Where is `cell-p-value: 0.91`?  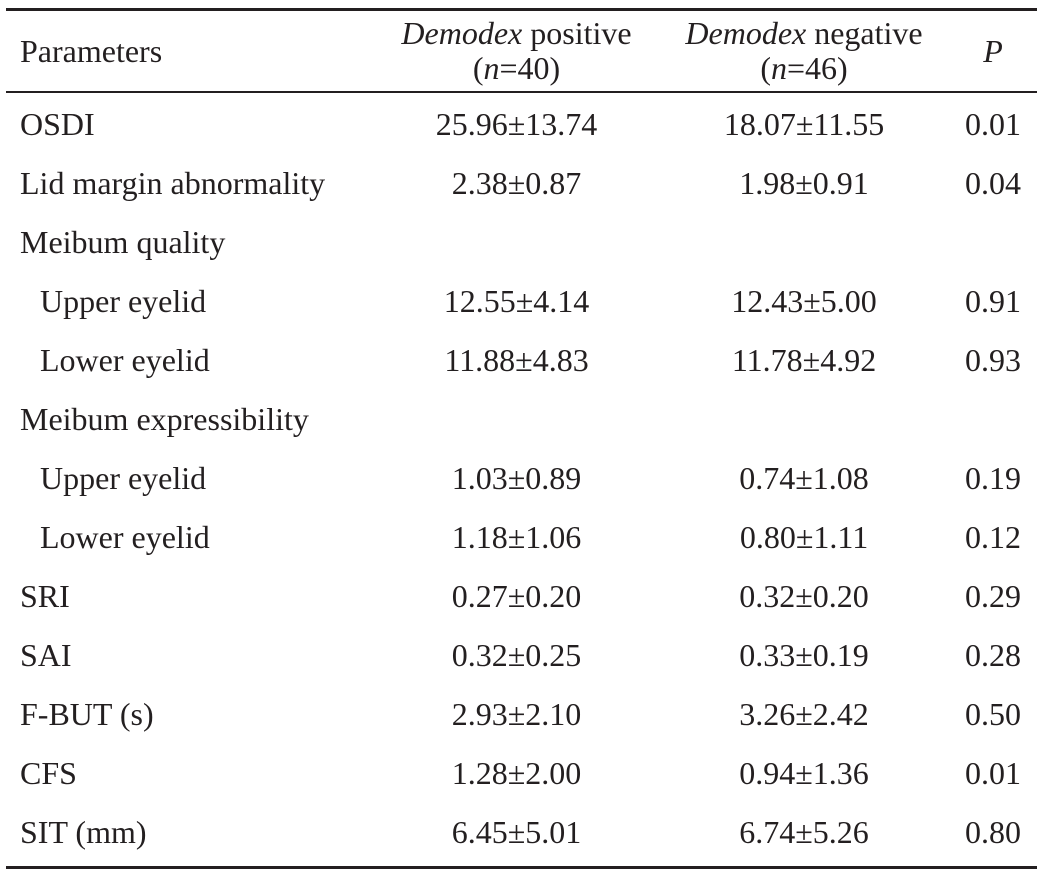
cell-p-value: 0.91 is located at coordinates (993, 301).